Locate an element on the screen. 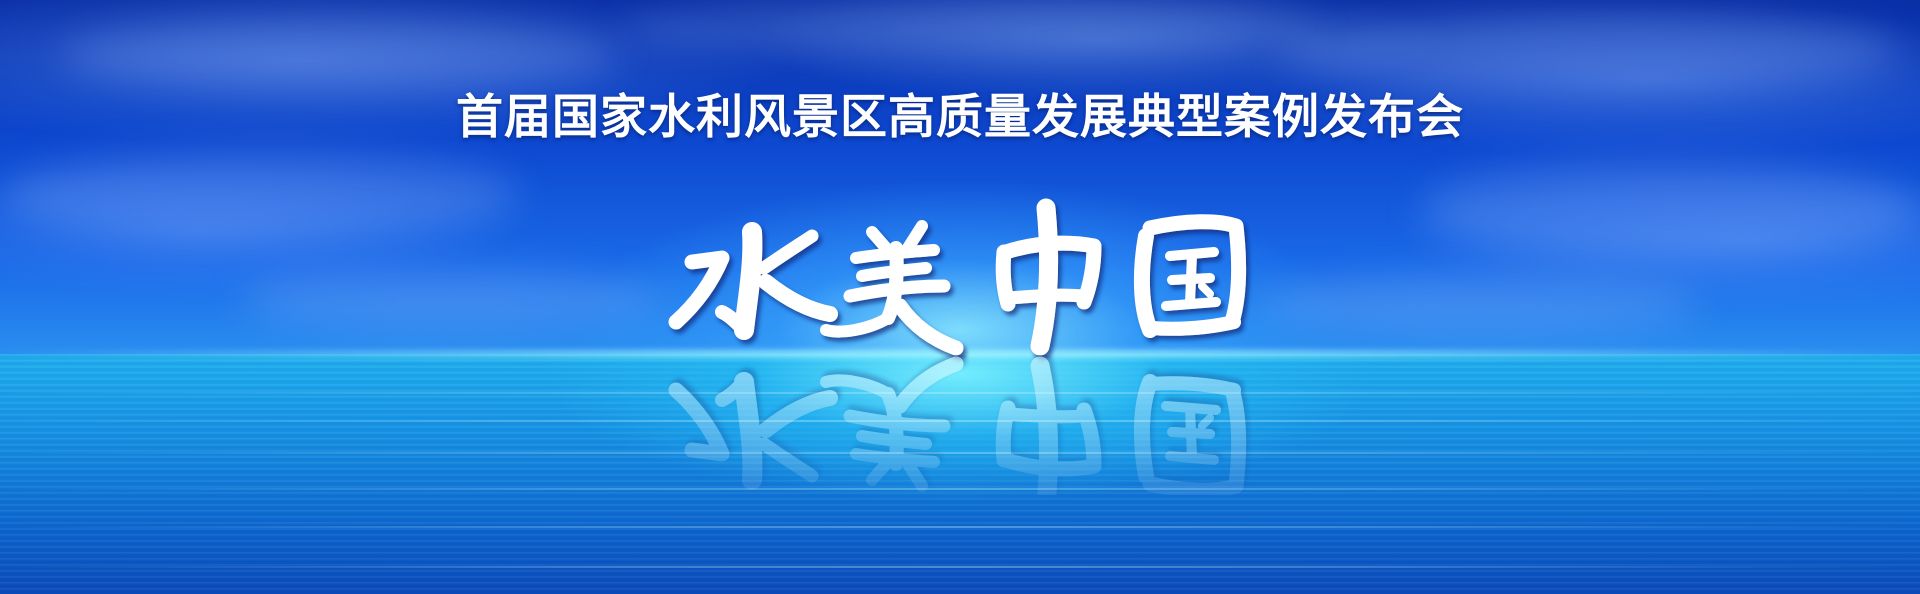 This screenshot has width=1920, height=594. logo-char-guo is located at coordinates (1190, 276).